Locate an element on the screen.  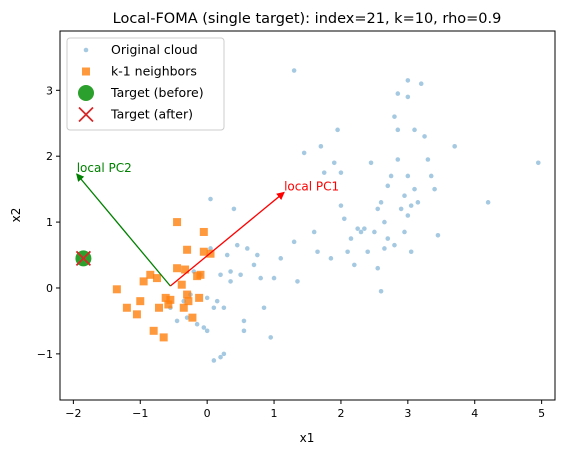
y-axis-label: x2 is located at coordinates (16, 215).